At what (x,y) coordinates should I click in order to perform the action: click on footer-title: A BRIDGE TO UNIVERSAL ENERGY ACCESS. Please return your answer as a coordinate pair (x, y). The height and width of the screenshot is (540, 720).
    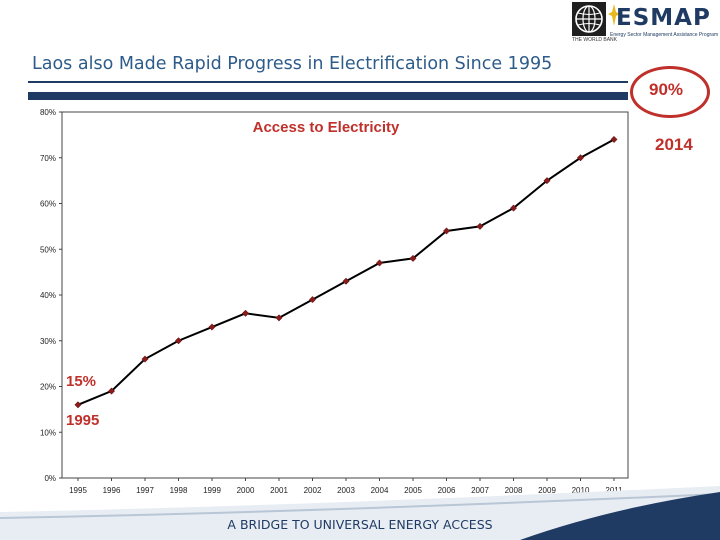
    Looking at the image, I should click on (360, 524).